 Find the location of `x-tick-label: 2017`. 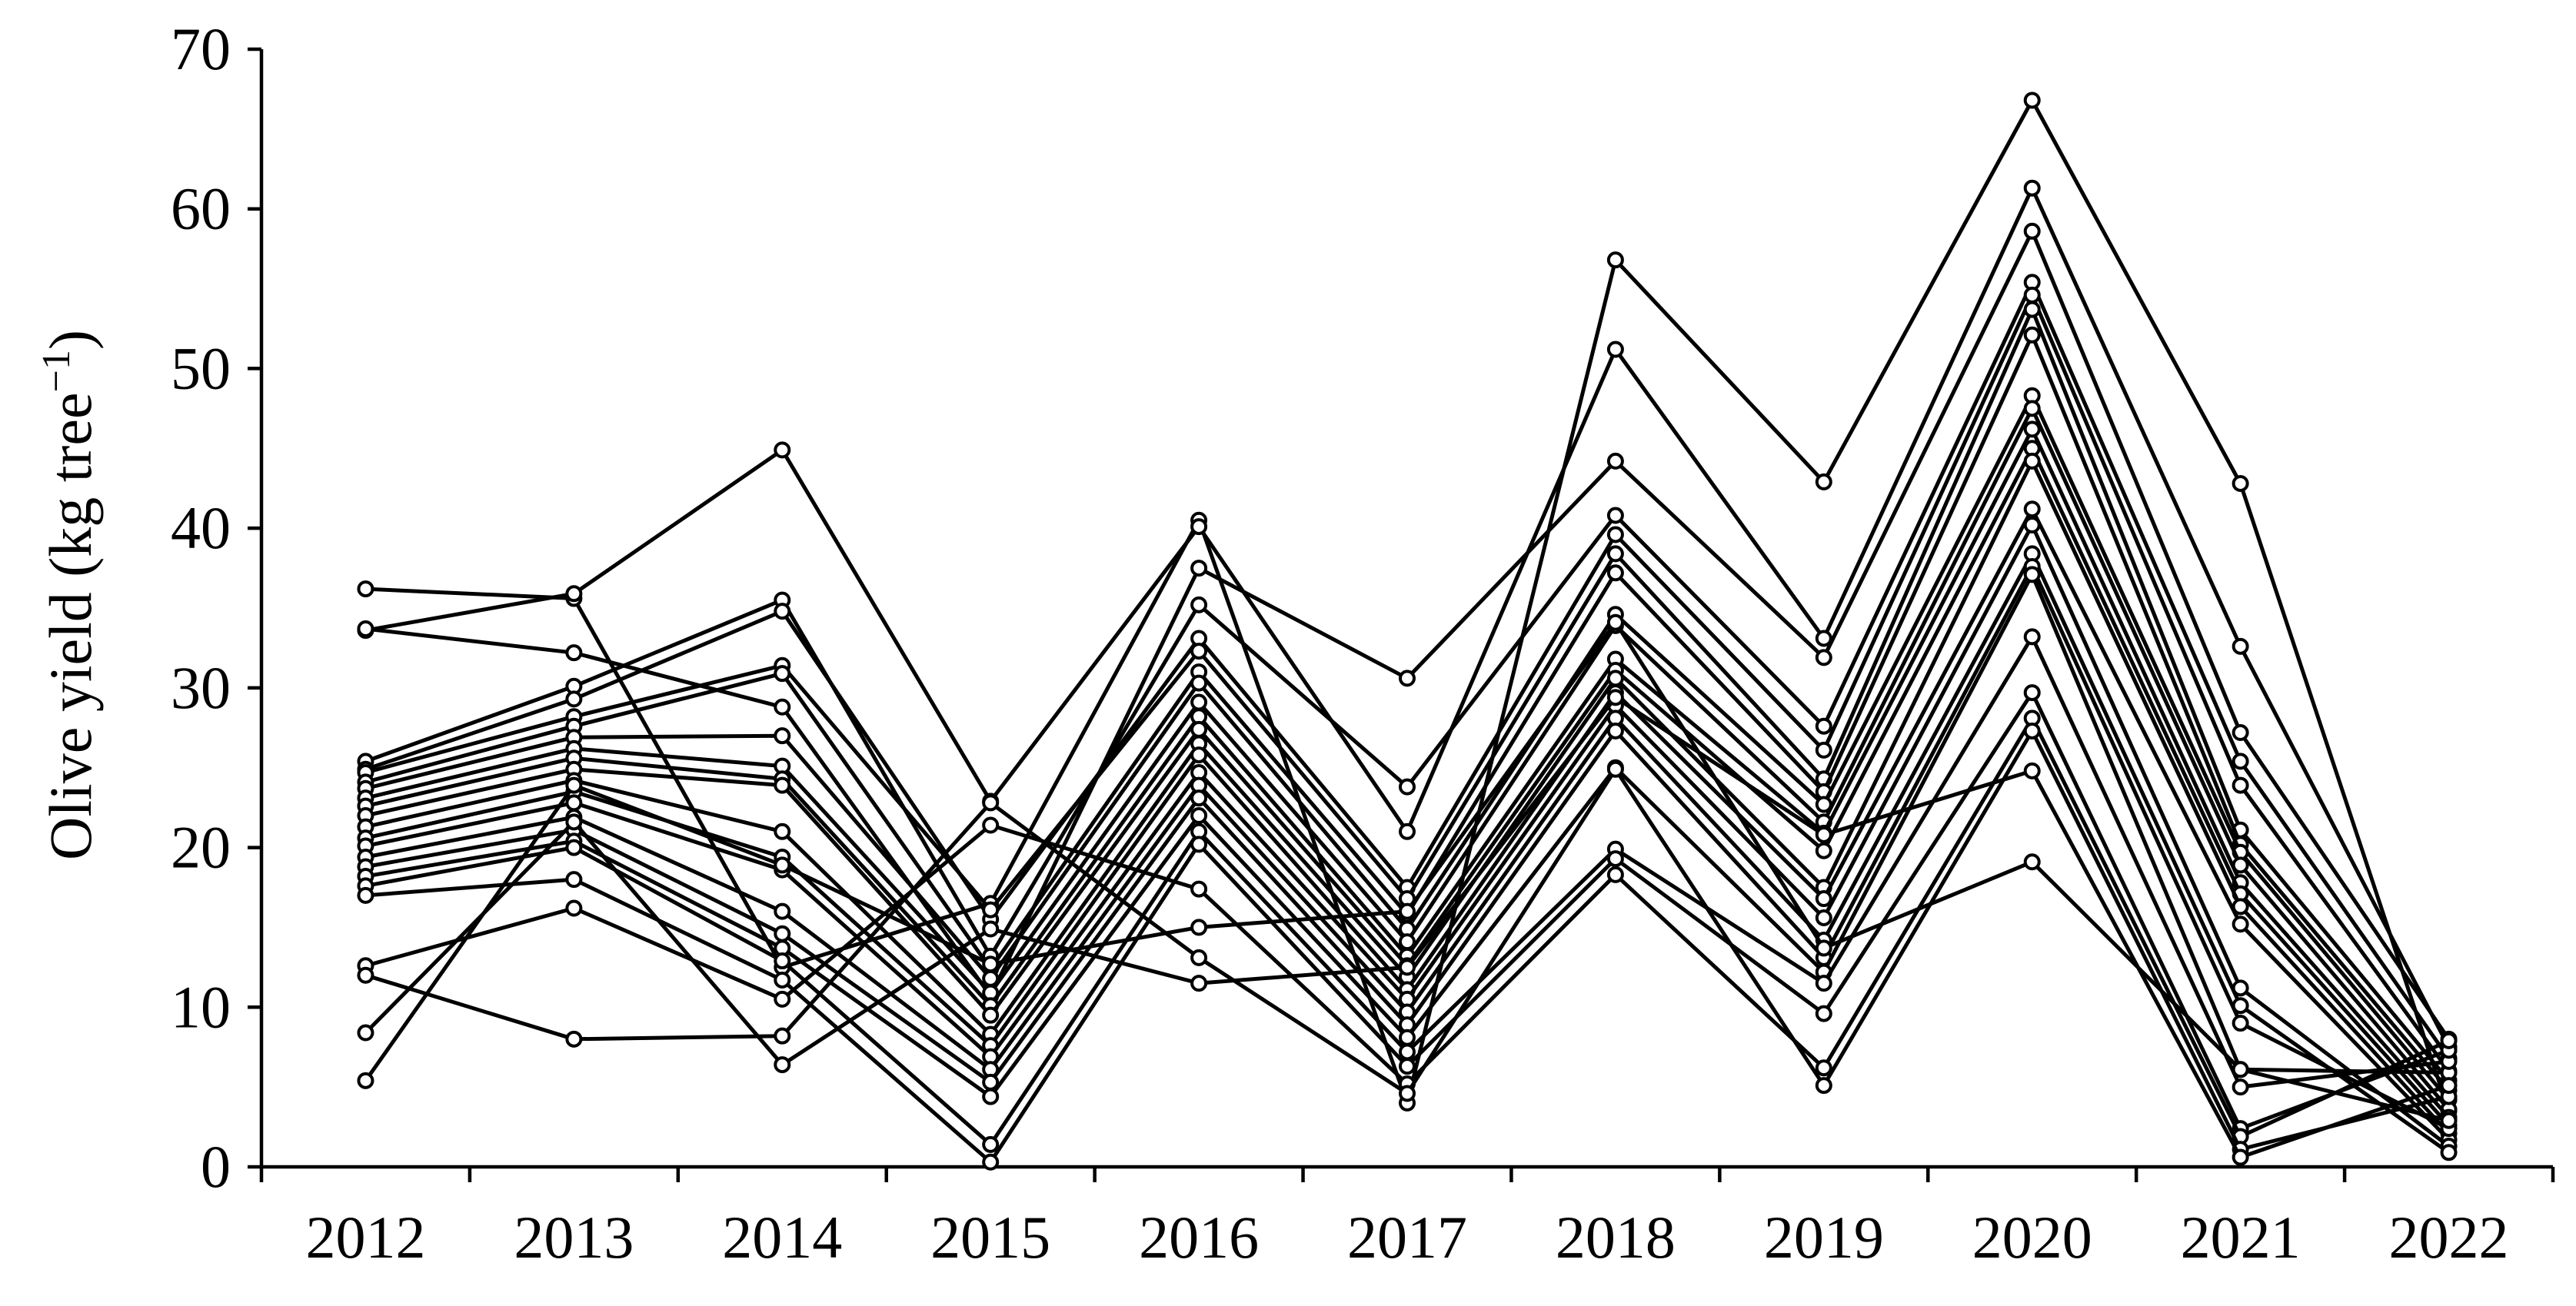

x-tick-label: 2017 is located at coordinates (1407, 1237).